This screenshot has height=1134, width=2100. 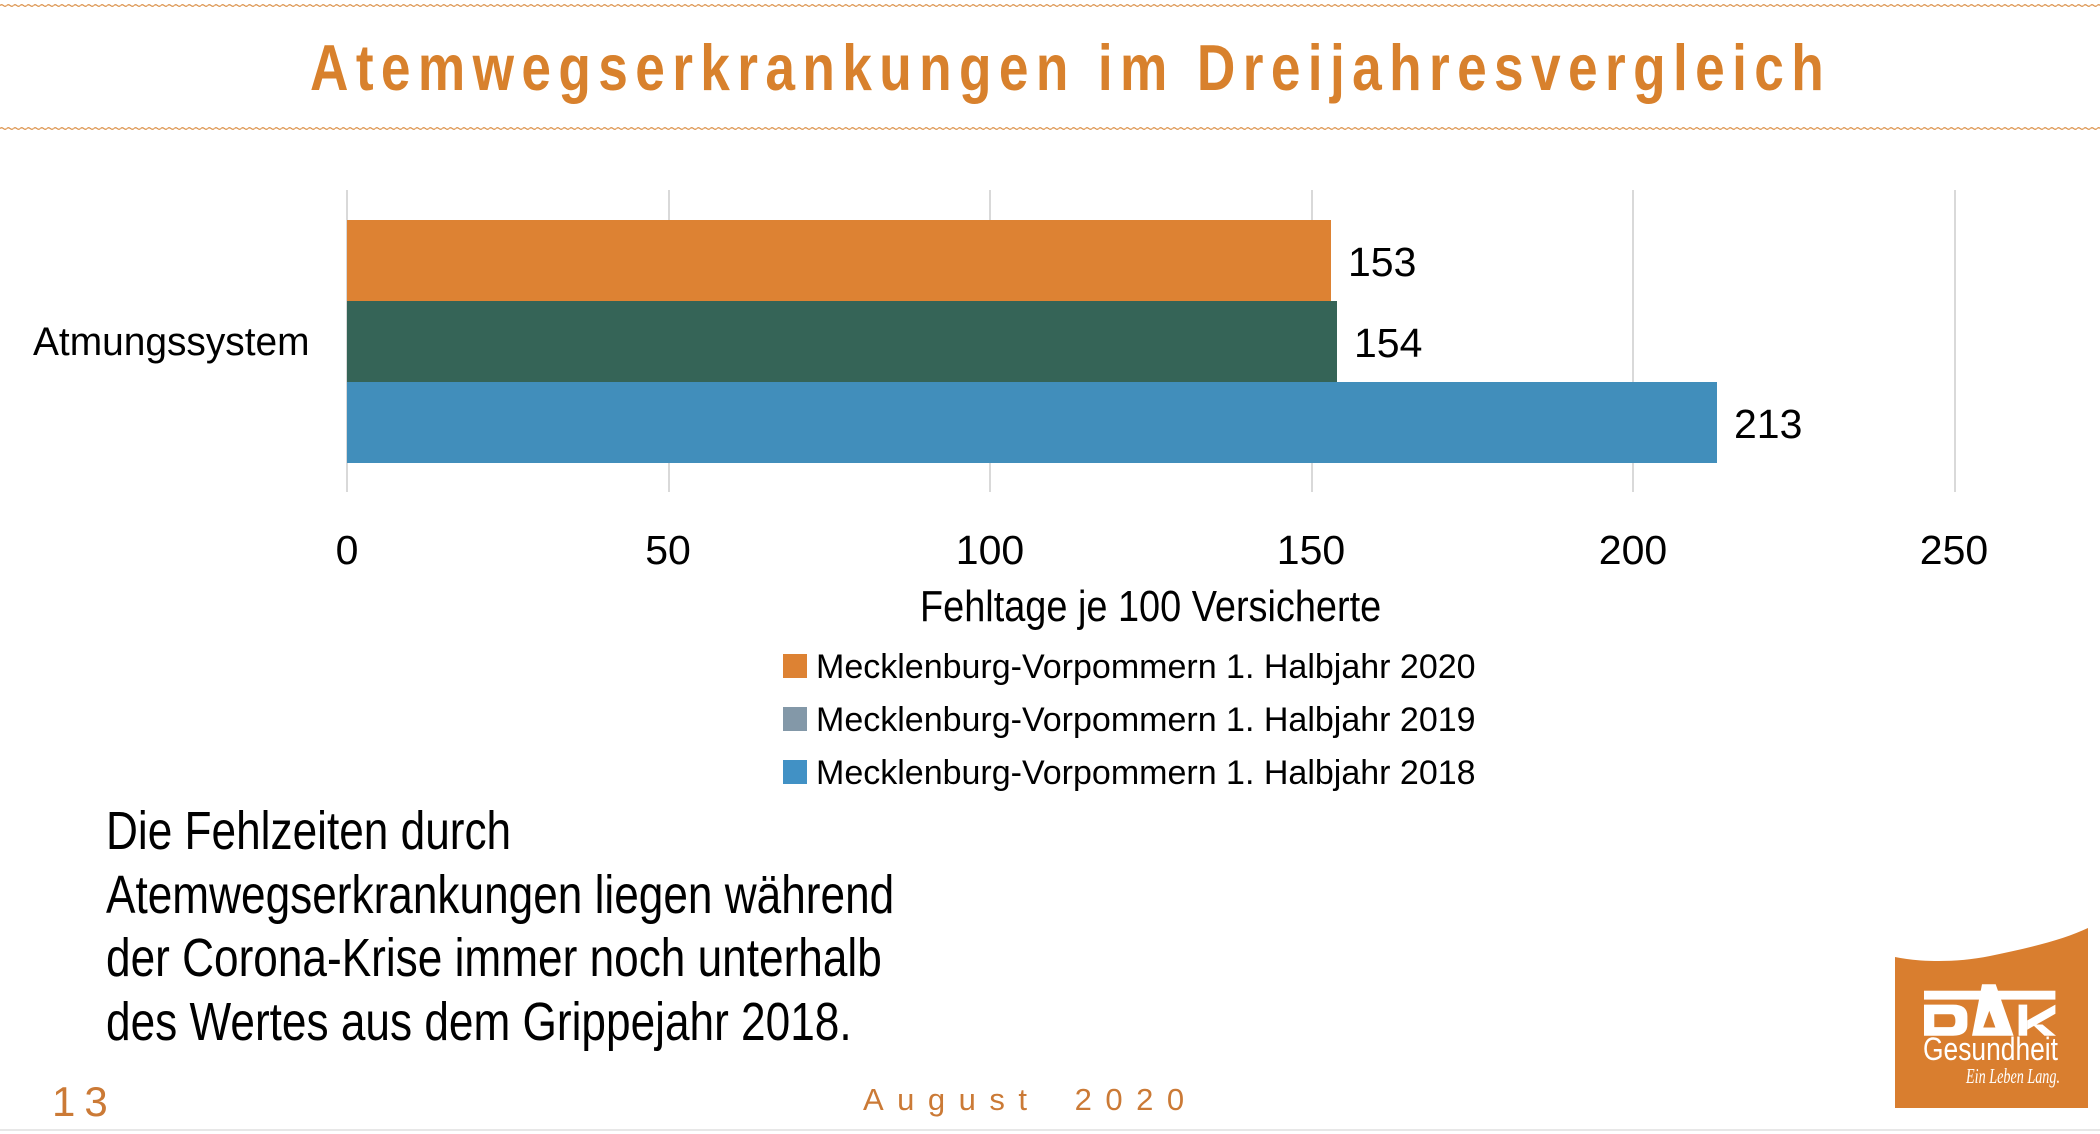 What do you see at coordinates (1990, 1049) in the screenshot?
I see `svg-text: Gesundheit` at bounding box center [1990, 1049].